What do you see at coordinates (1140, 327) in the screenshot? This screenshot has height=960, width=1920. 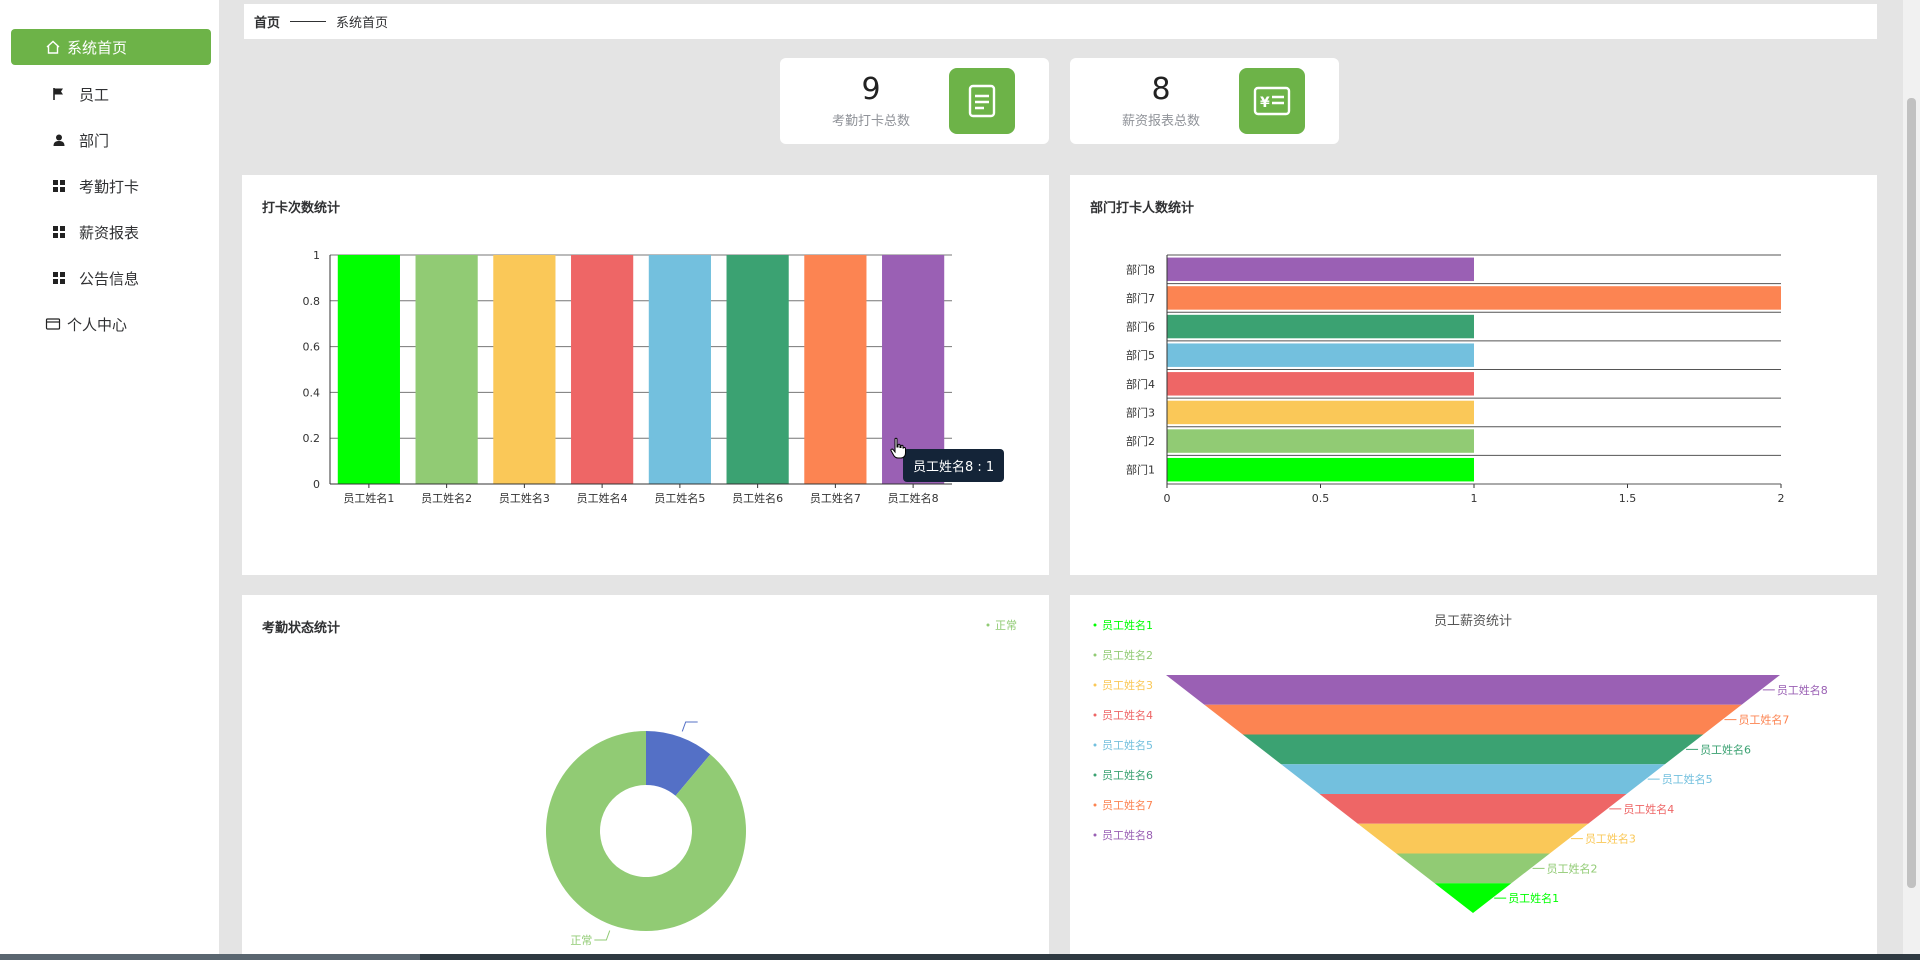 I see `y-tick-label: 部门6` at bounding box center [1140, 327].